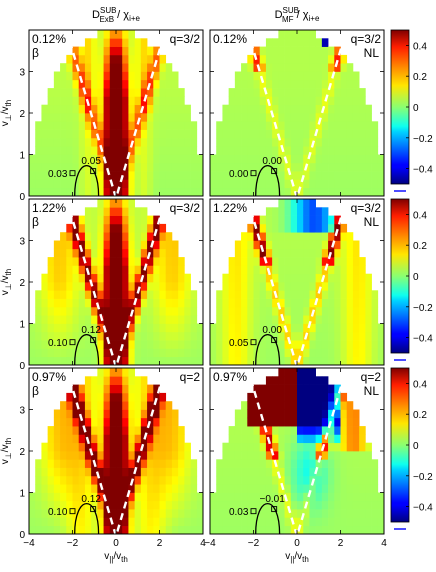 The height and width of the screenshot is (572, 436). Describe the element at coordinates (297, 116) in the screenshot. I see `panel-mf-row1` at that location.